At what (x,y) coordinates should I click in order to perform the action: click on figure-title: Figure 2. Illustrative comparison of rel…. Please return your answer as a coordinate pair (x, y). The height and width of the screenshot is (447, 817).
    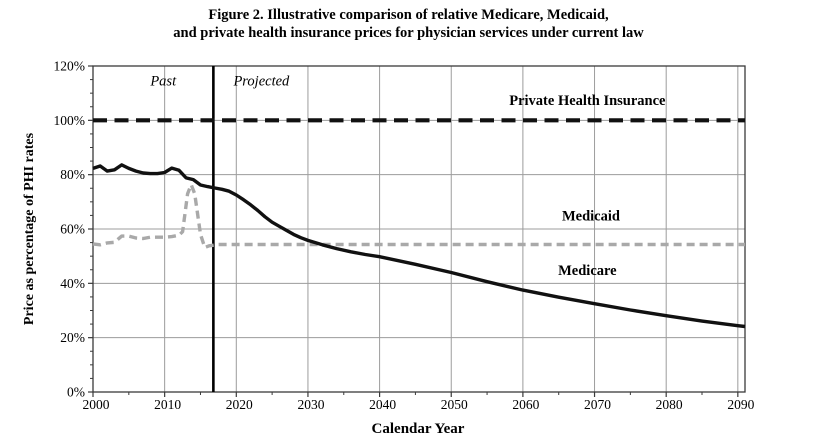
    Looking at the image, I should click on (408, 24).